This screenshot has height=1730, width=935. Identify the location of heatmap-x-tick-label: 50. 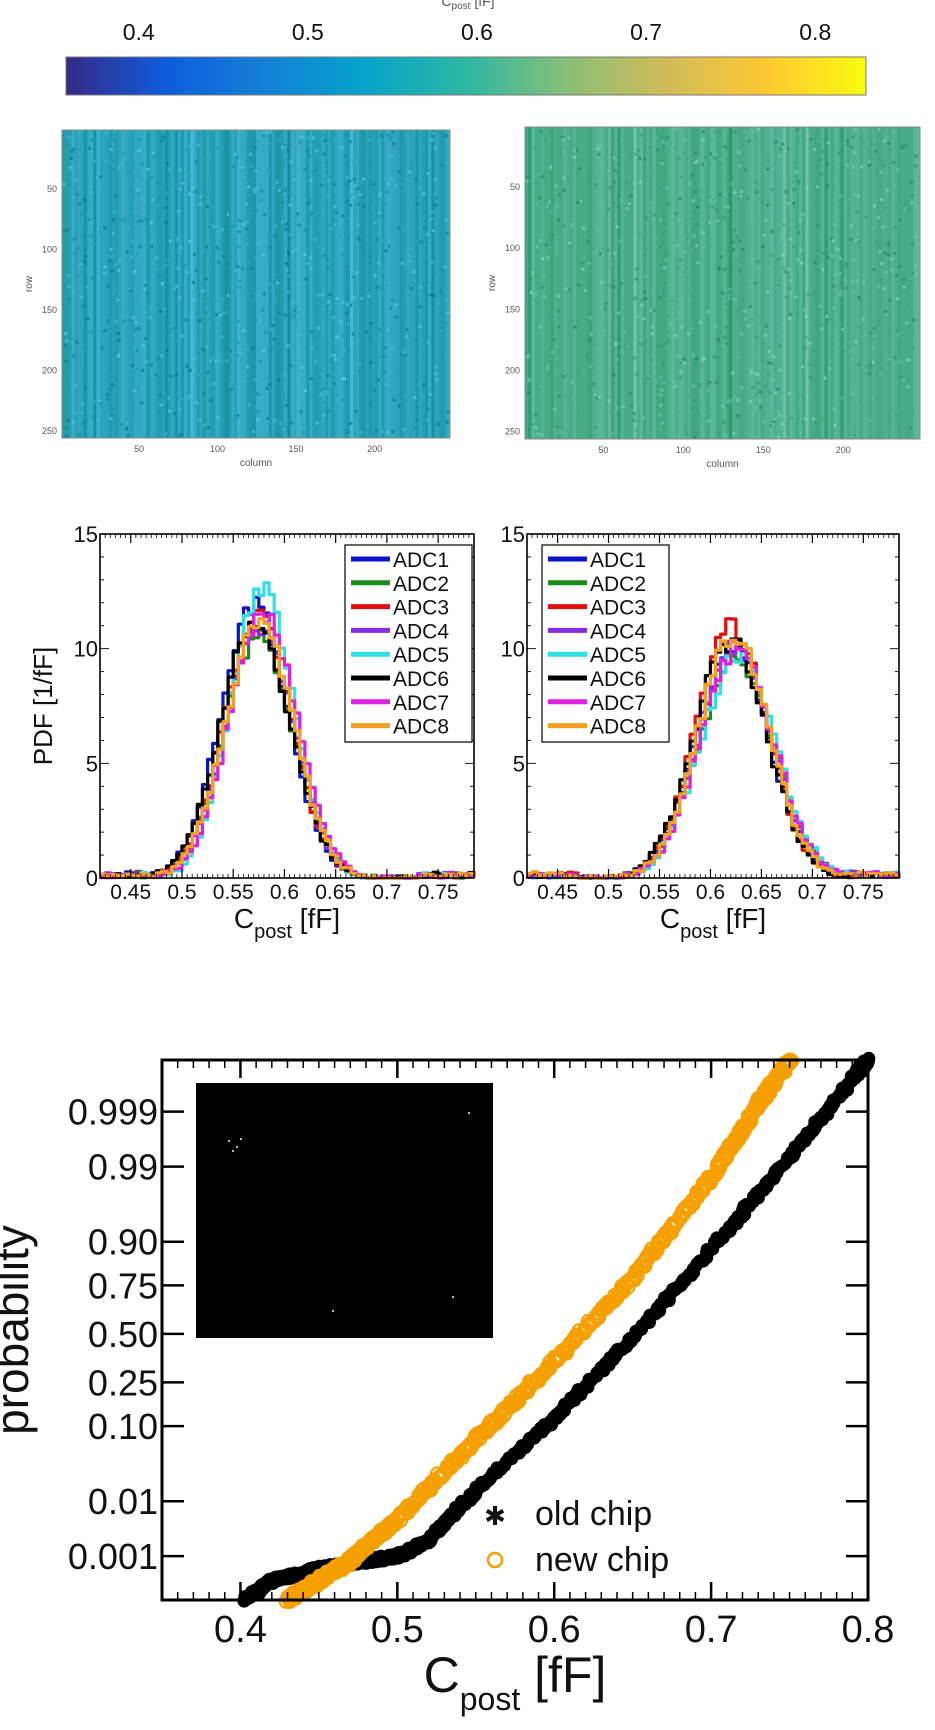
(139, 449).